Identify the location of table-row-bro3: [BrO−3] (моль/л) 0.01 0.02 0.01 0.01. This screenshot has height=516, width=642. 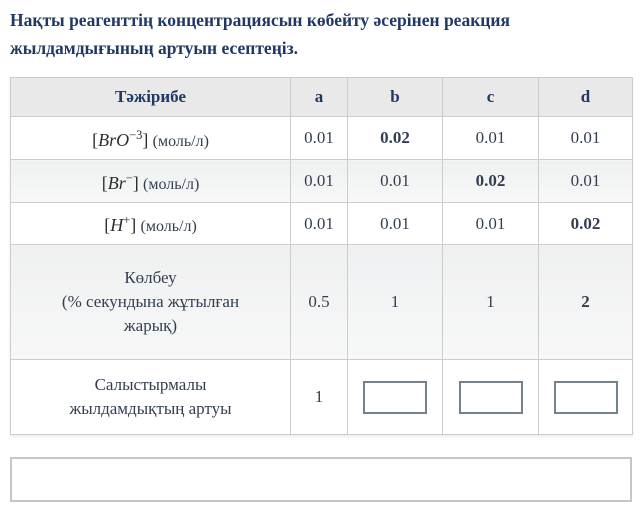
(321, 138).